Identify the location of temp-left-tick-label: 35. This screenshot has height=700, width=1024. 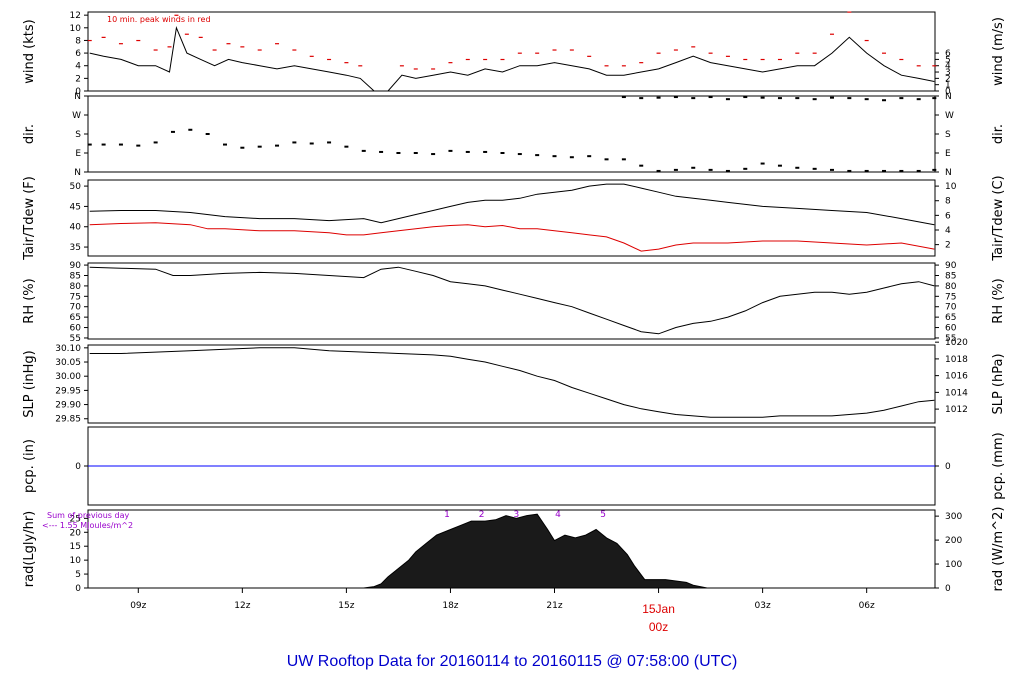
(75, 248).